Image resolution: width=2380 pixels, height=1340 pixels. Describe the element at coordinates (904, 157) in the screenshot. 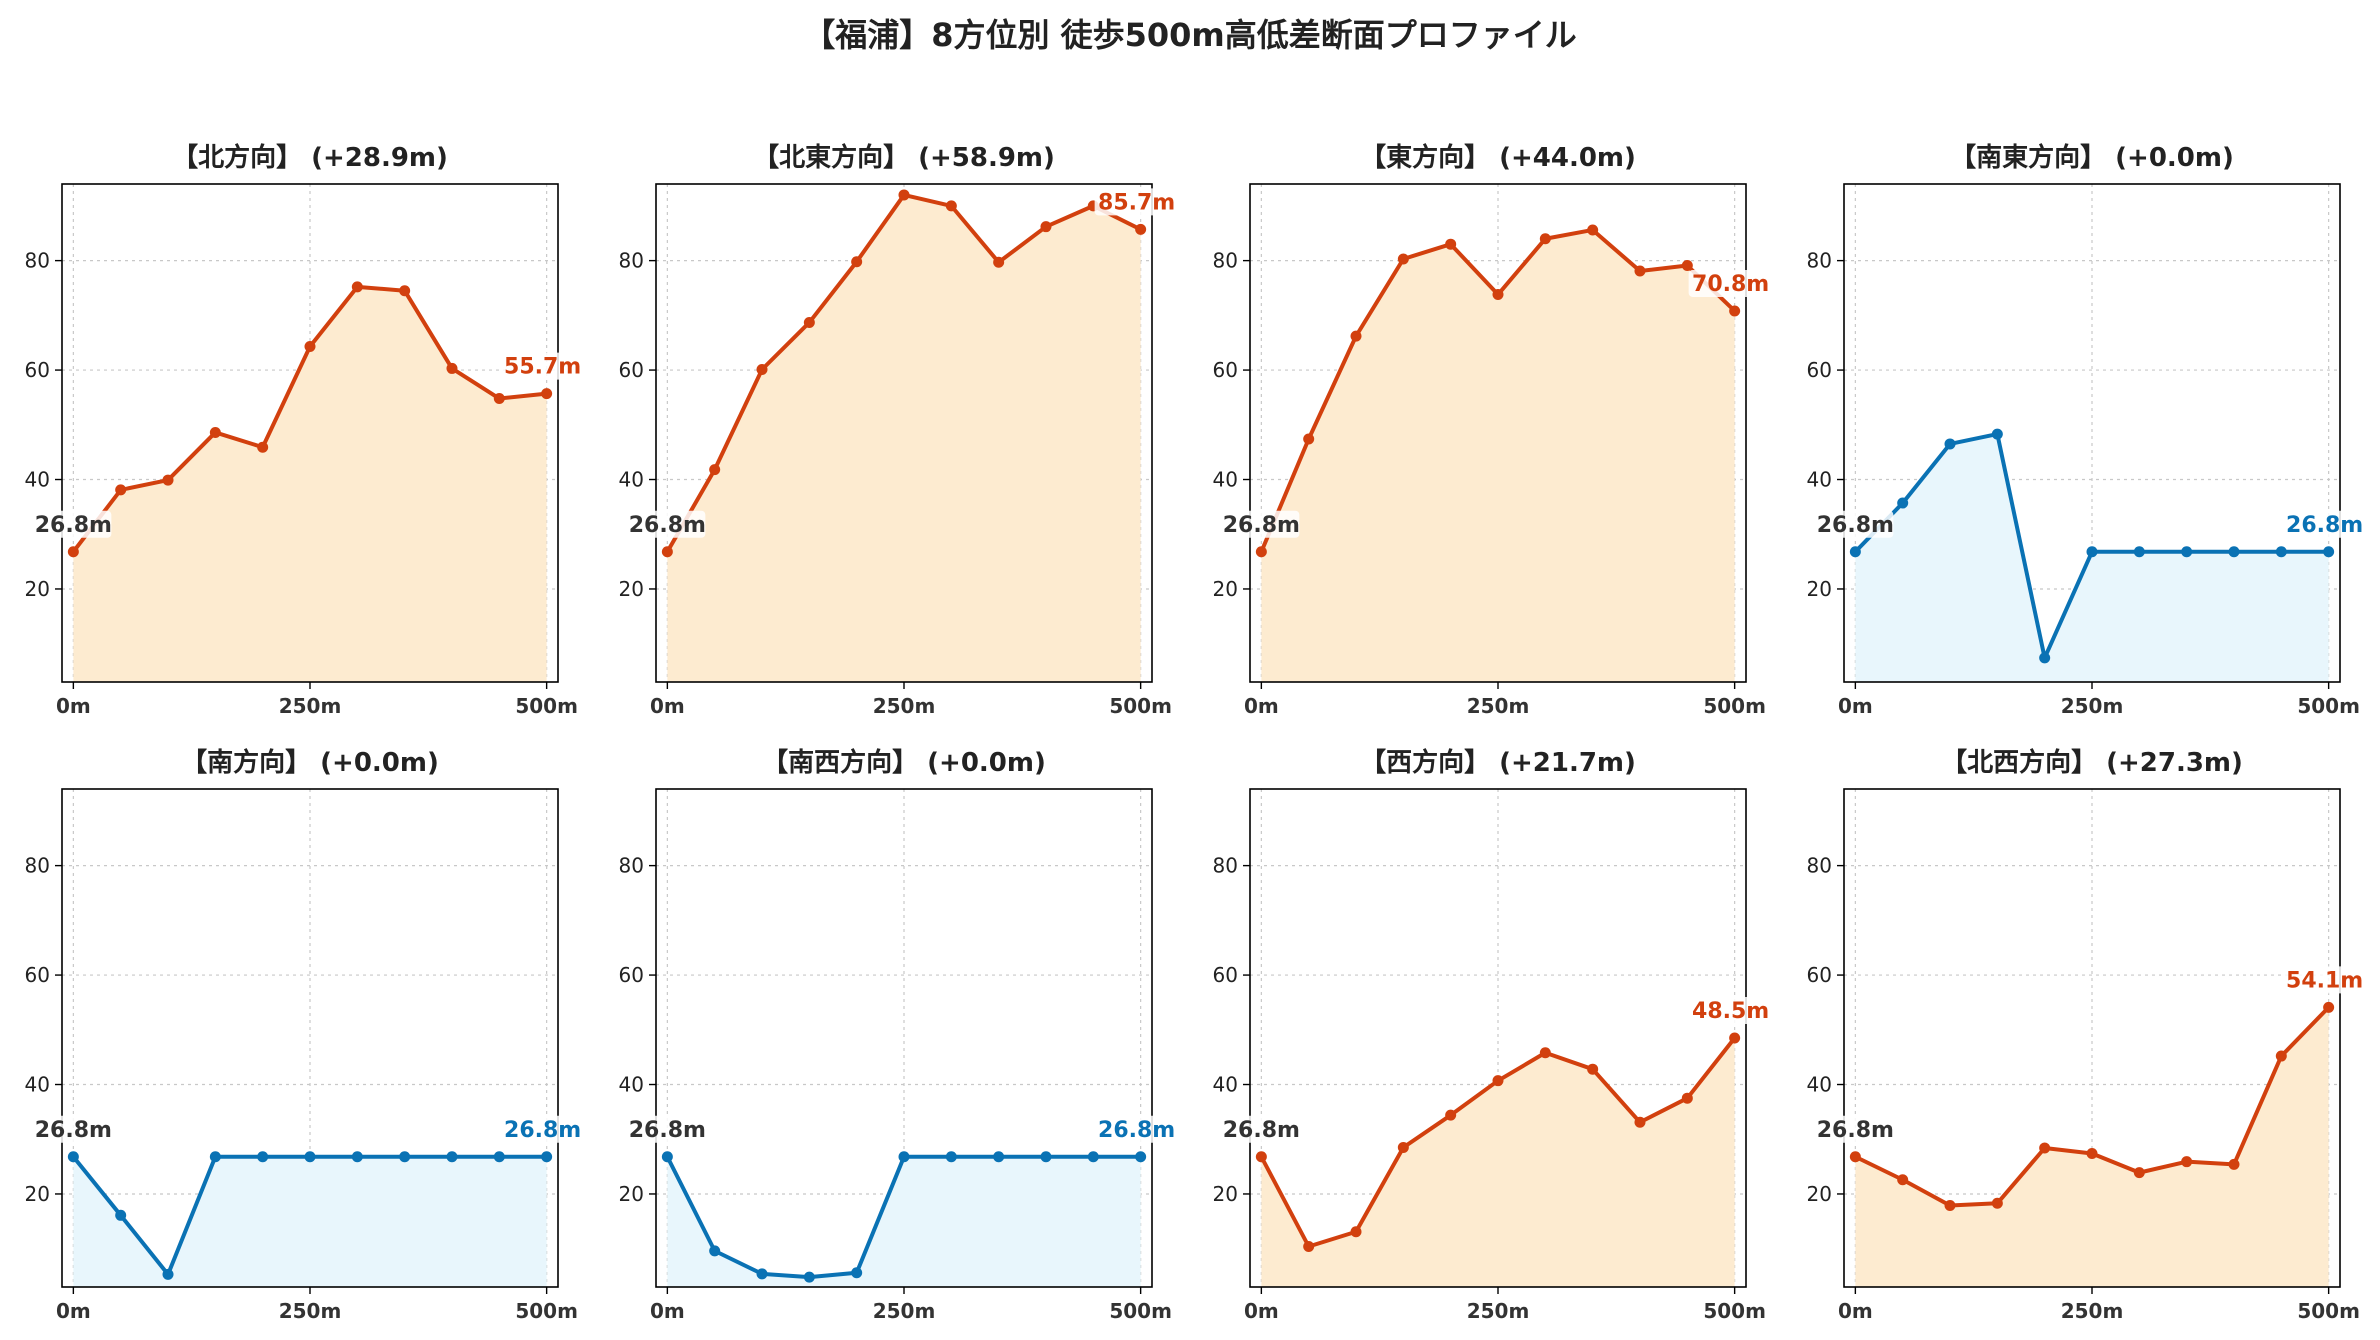

I see `subplot-title: 【北東方向】 (+58.9m)` at that location.